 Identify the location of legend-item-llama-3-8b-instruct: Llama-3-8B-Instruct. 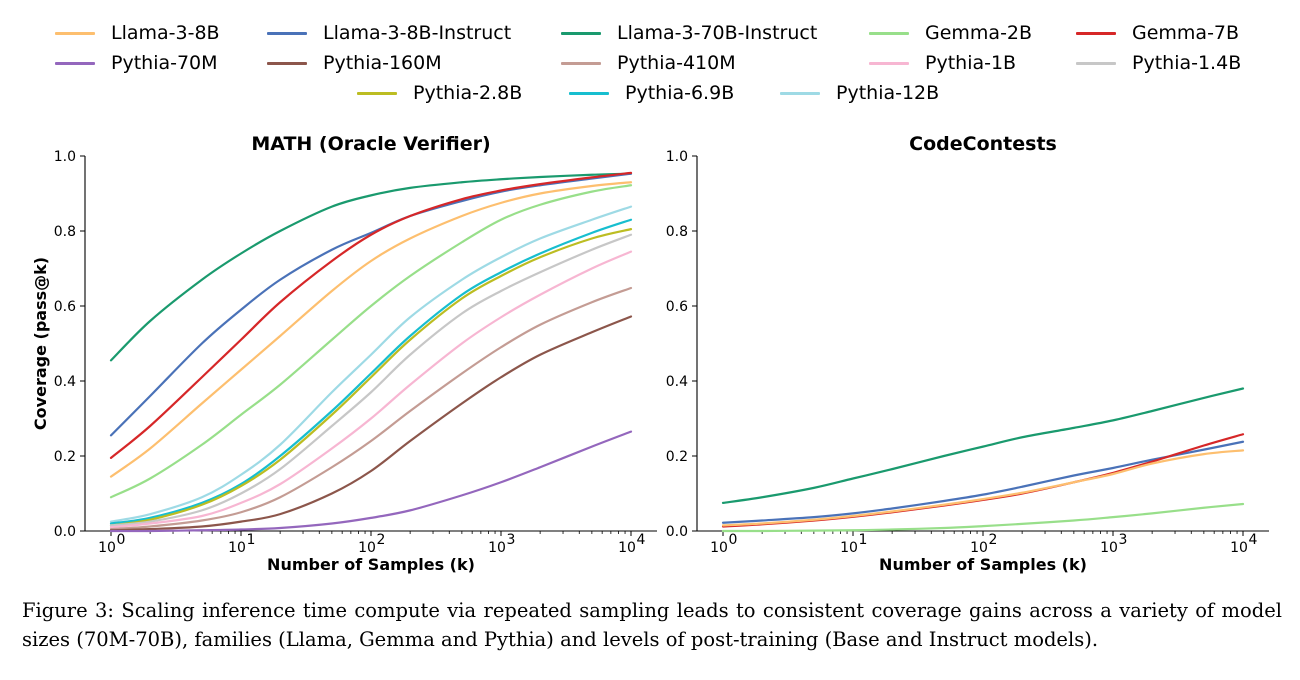
(389, 33).